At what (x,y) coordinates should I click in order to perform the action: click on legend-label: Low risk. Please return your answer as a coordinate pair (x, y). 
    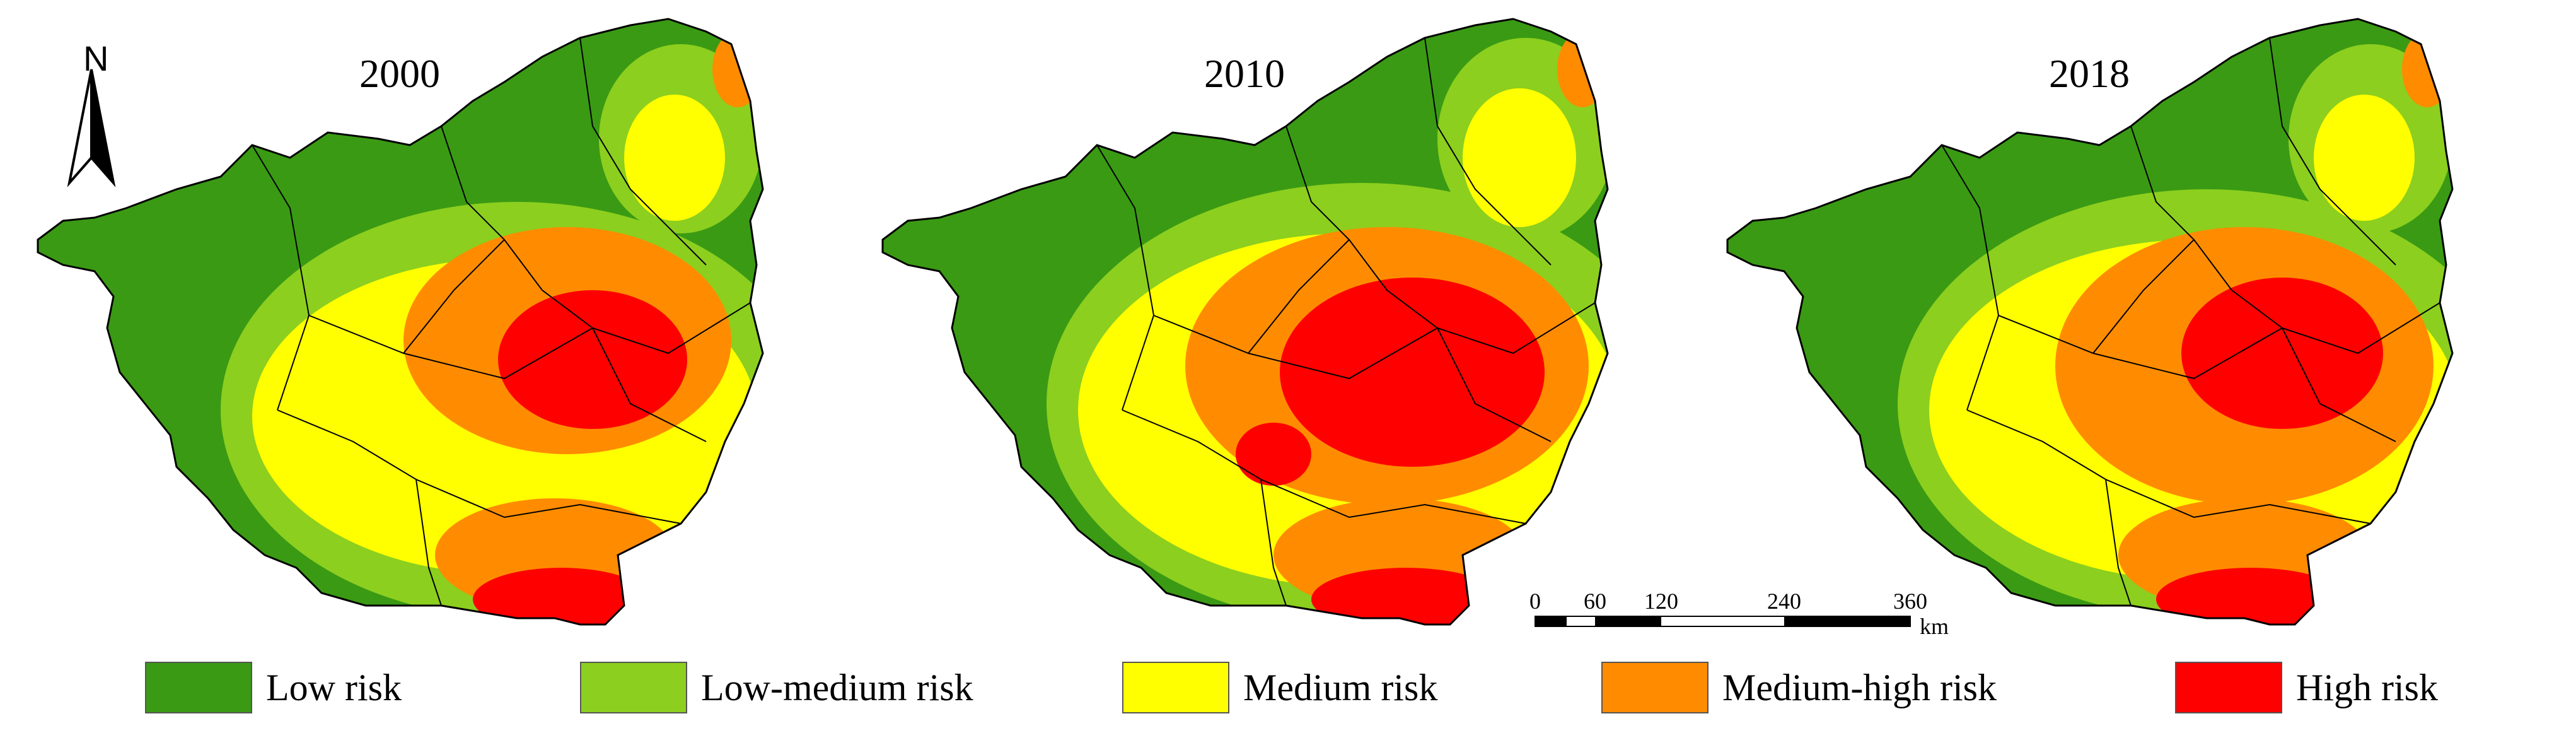
    Looking at the image, I should click on (334, 687).